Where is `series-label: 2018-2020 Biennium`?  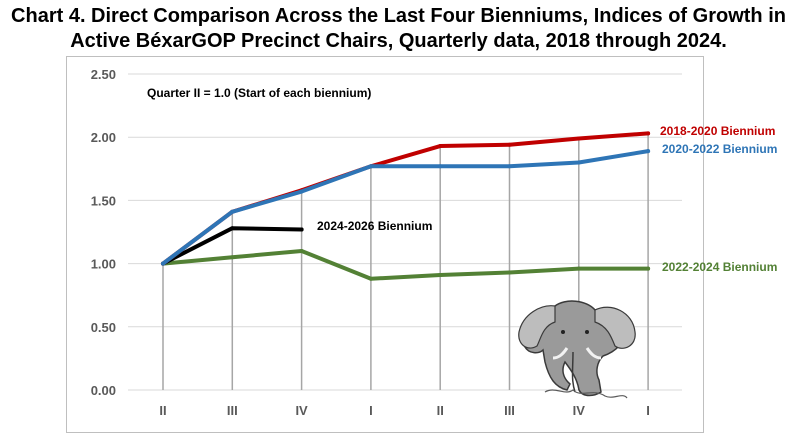 series-label: 2018-2020 Biennium is located at coordinates (717, 131).